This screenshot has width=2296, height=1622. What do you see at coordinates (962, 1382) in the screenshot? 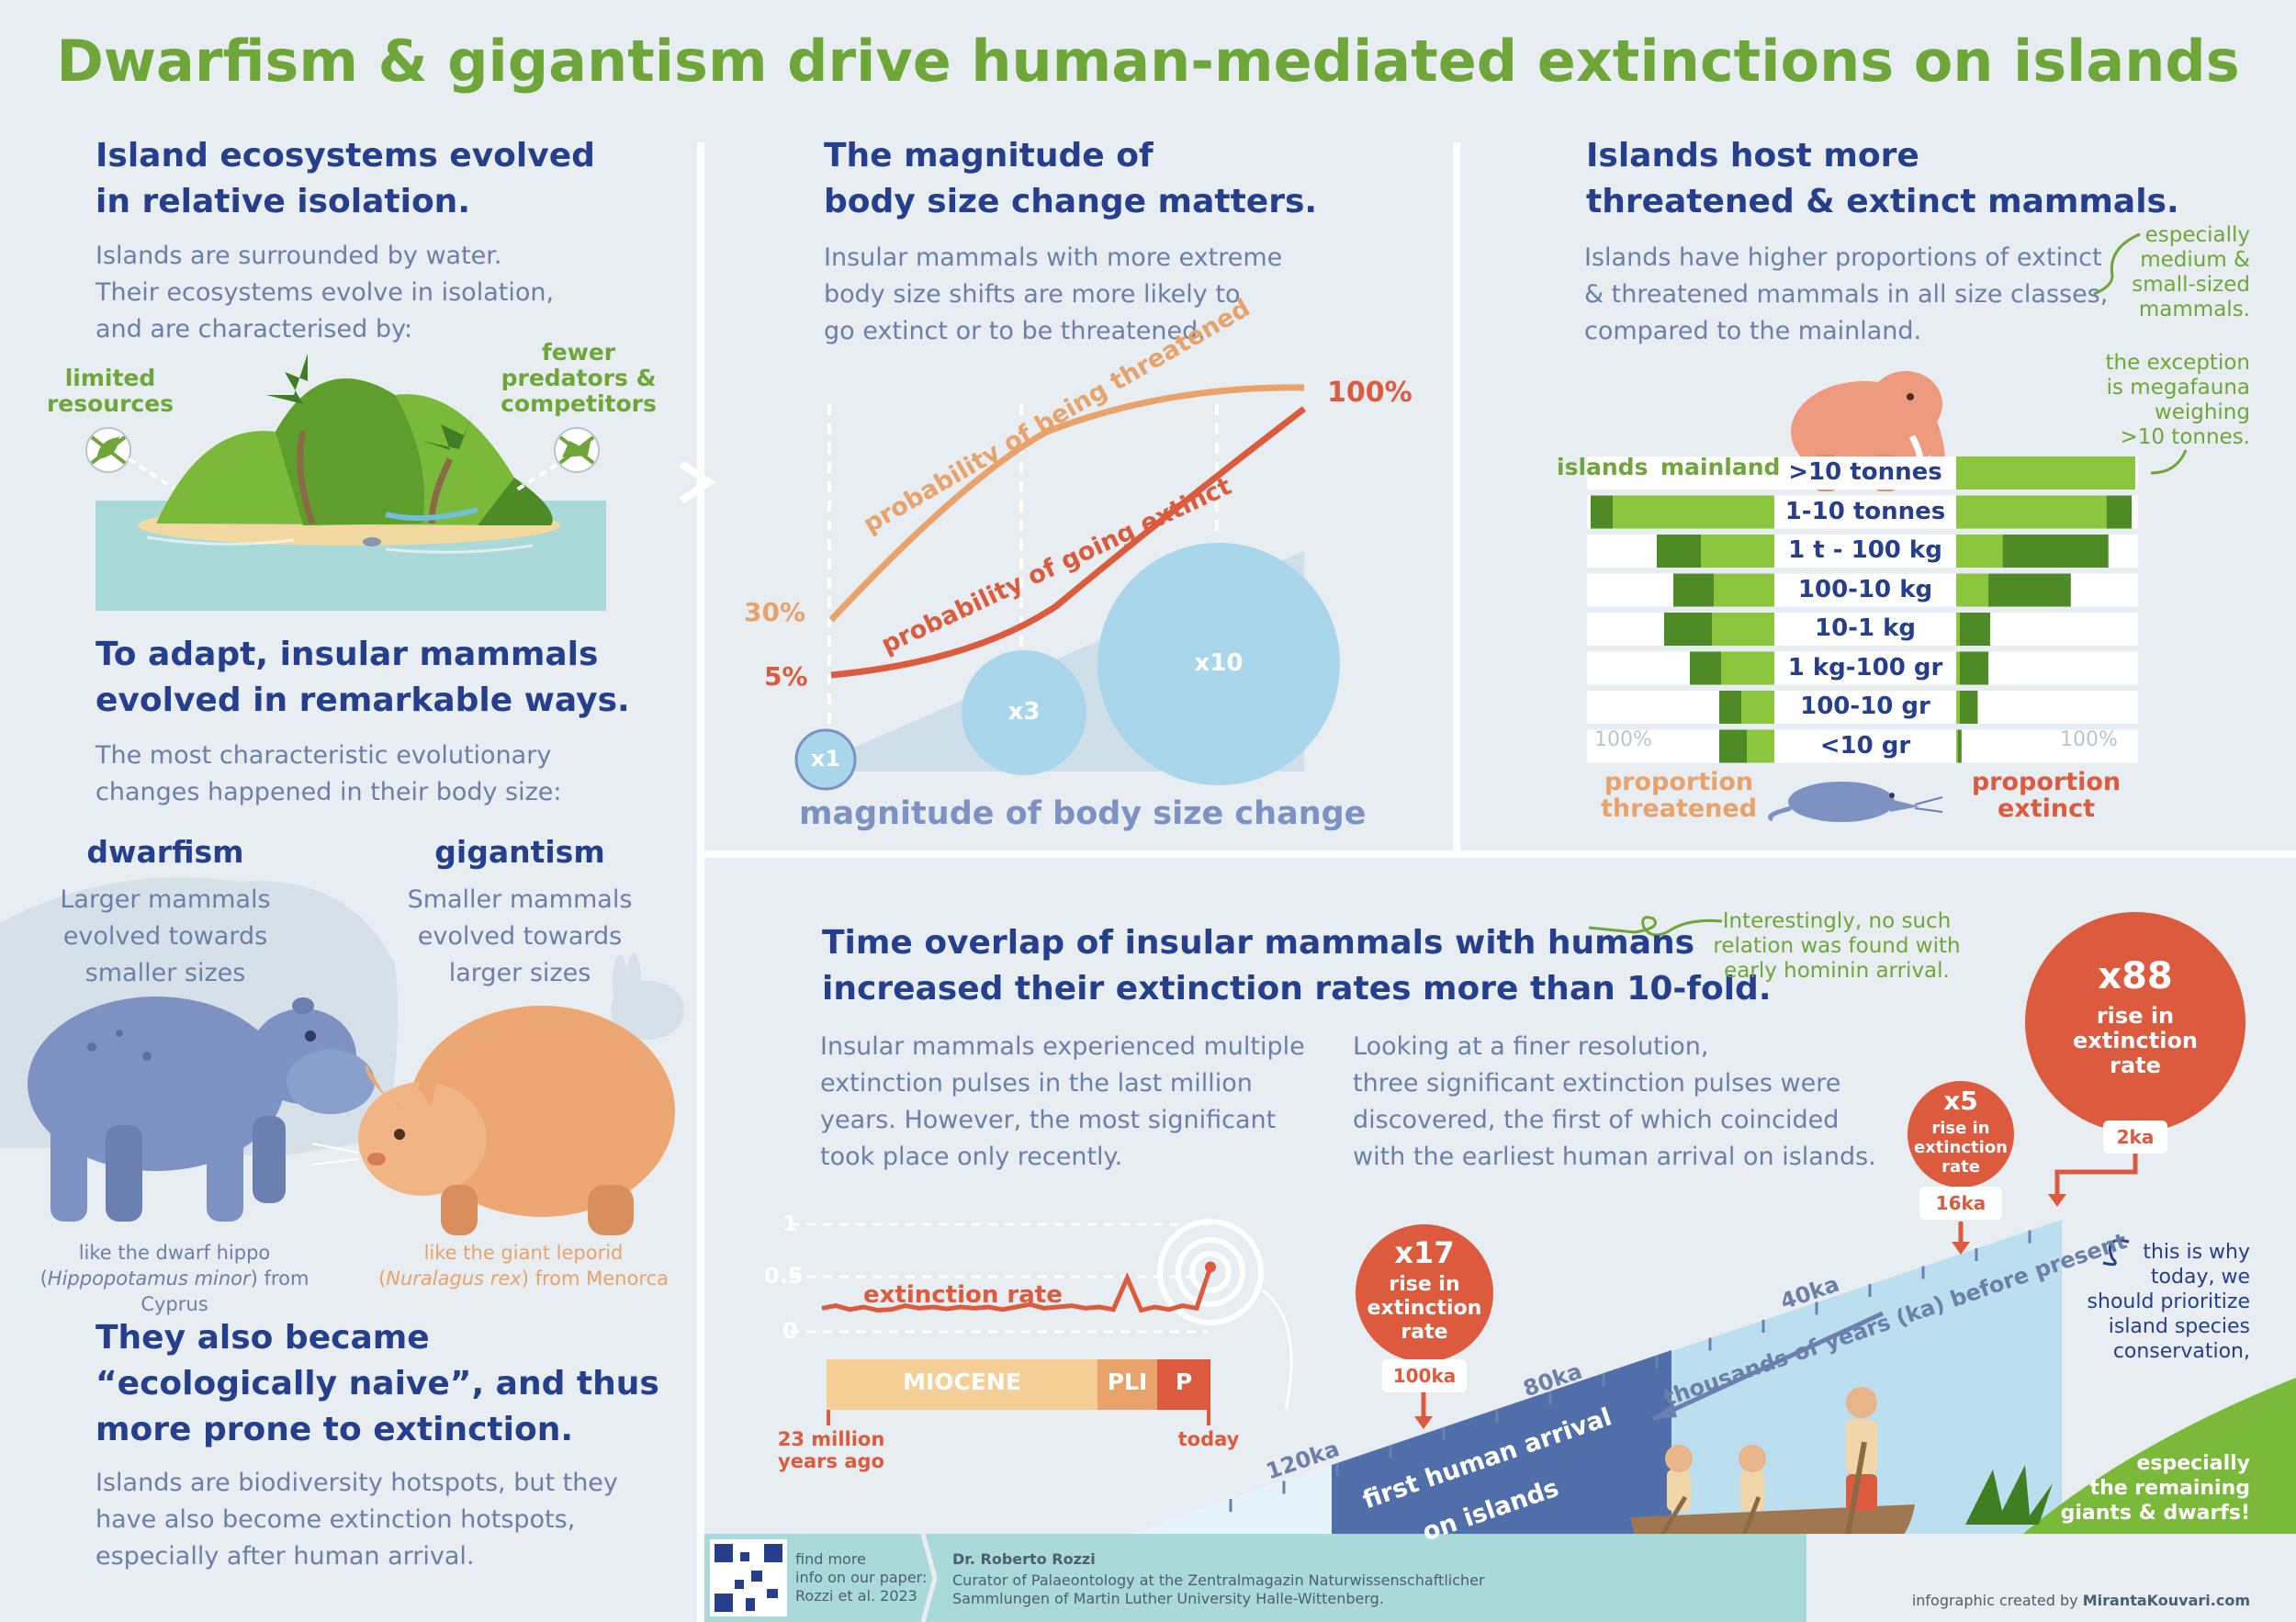
I see `epoch-miocene: MIOCENE` at bounding box center [962, 1382].